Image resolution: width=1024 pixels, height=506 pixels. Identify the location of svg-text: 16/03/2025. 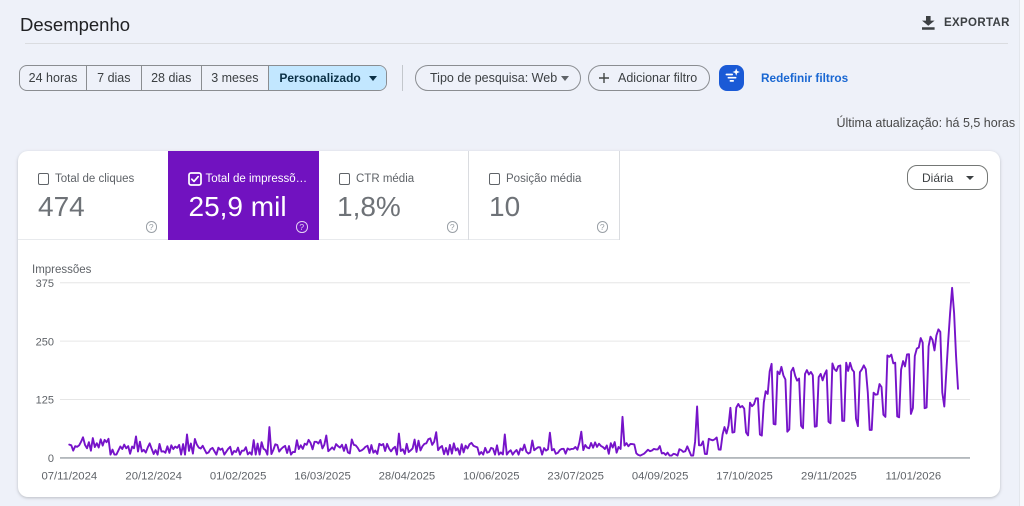
(322, 477).